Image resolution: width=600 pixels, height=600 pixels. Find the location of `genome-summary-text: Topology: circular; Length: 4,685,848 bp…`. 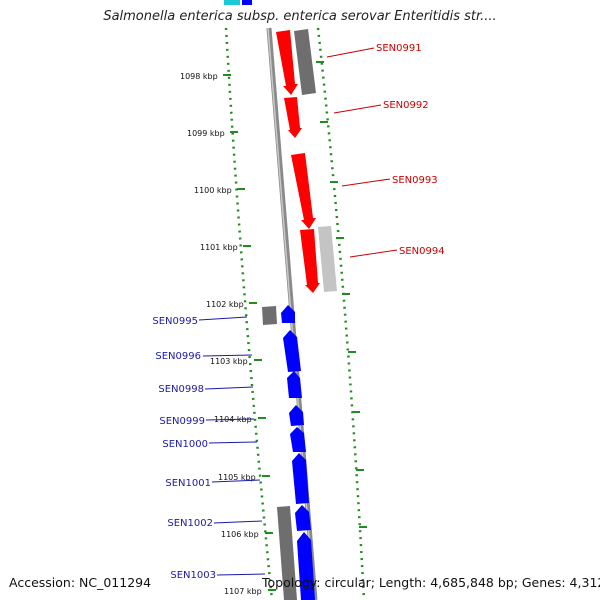

genome-summary-text: Topology: circular; Length: 4,685,848 bp… is located at coordinates (431, 582).